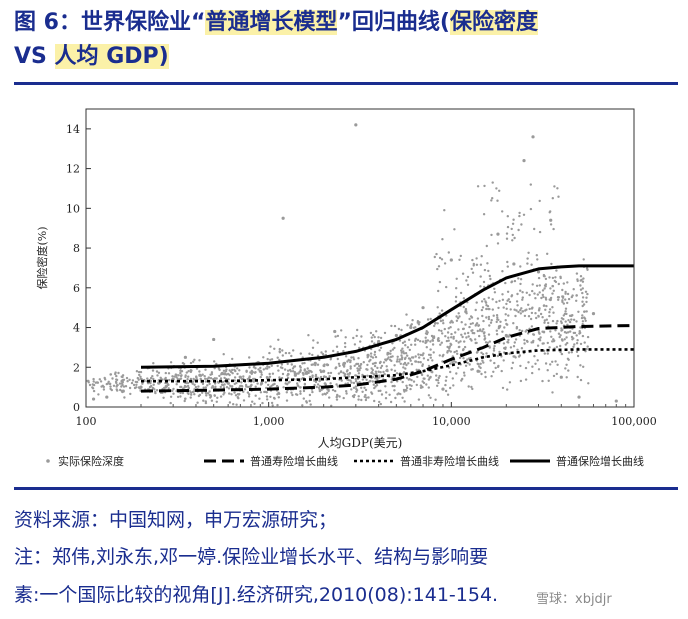  I want to click on title-line-2: VS 人均 GDP), so click(344, 57).